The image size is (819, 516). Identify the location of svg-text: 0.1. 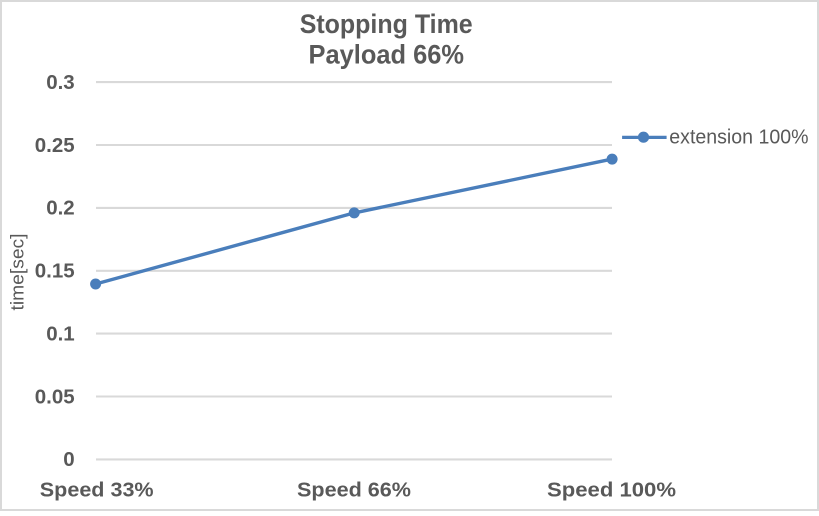
(60, 333).